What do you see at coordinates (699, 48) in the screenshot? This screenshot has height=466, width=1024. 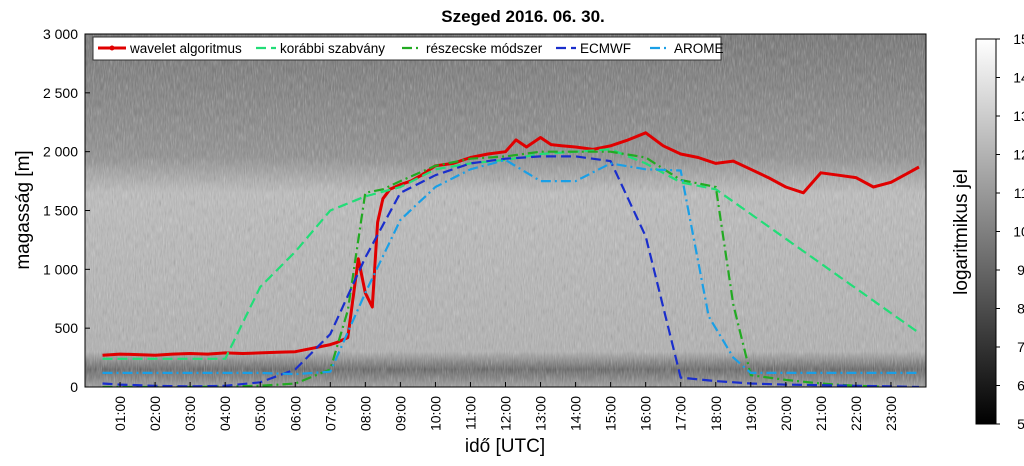 I see `legend-label: AROME` at bounding box center [699, 48].